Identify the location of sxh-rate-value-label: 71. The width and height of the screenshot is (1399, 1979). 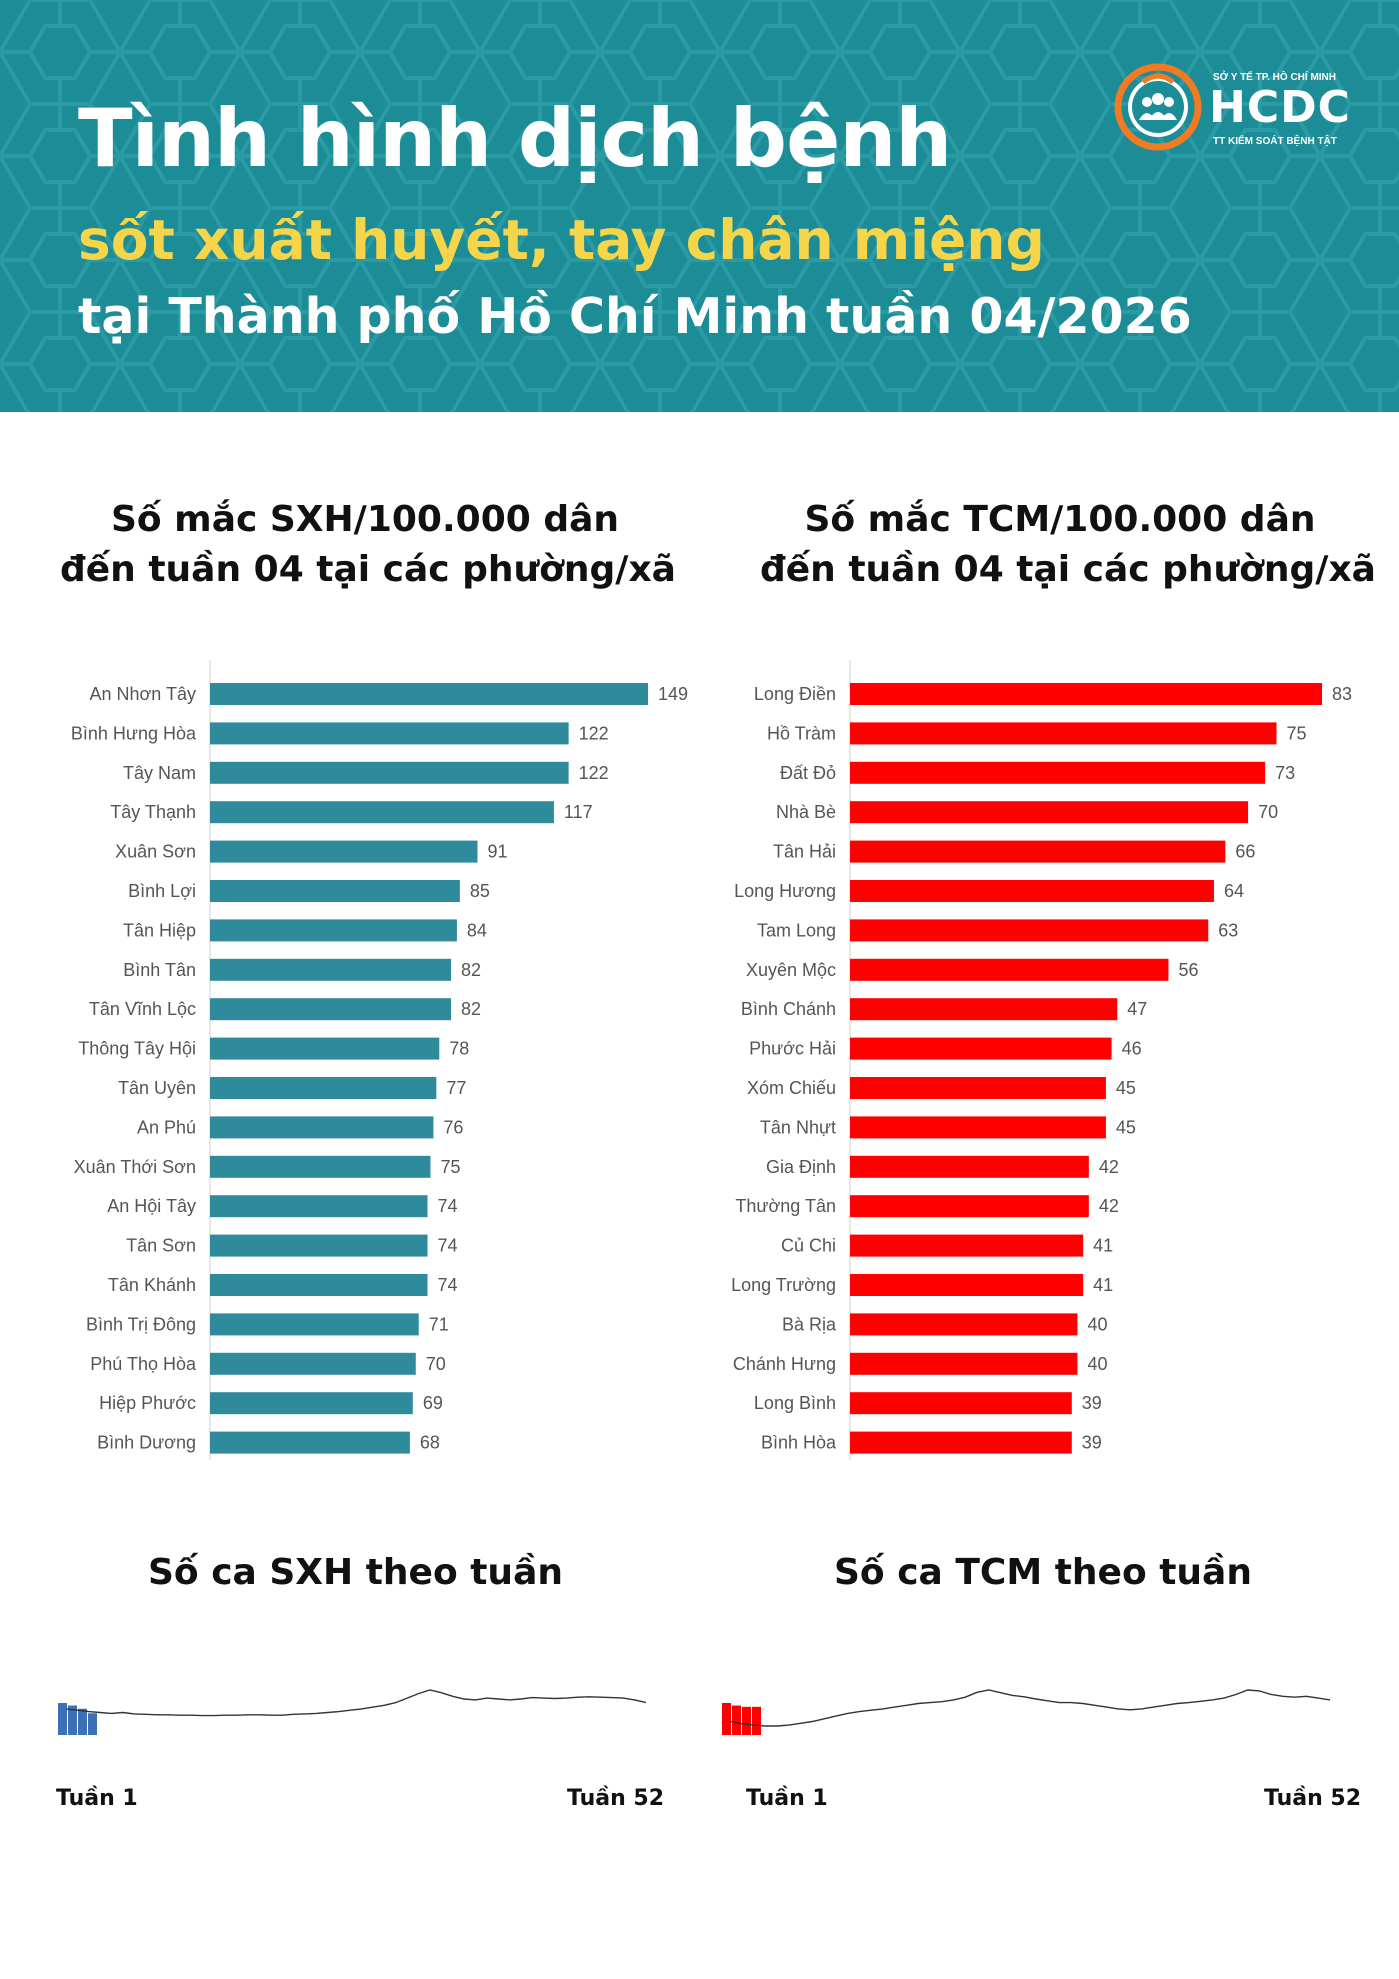
(439, 1324).